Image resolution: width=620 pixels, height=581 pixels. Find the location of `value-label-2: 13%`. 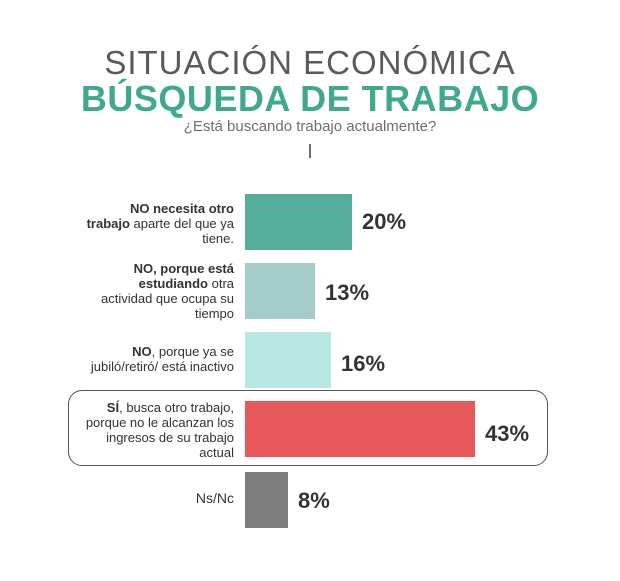

value-label-2: 13% is located at coordinates (347, 292).